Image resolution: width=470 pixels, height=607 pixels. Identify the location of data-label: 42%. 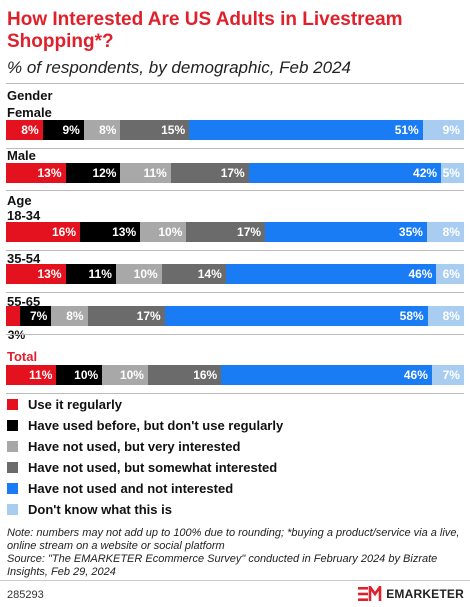
(425, 173).